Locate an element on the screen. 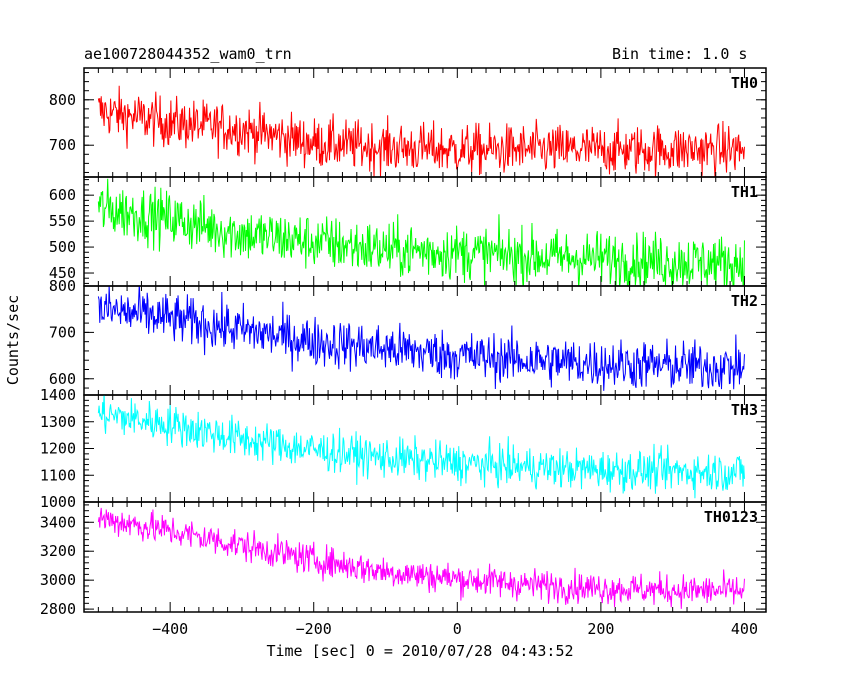 The image size is (850, 680). y-tick-label: 3400 is located at coordinates (58, 522).